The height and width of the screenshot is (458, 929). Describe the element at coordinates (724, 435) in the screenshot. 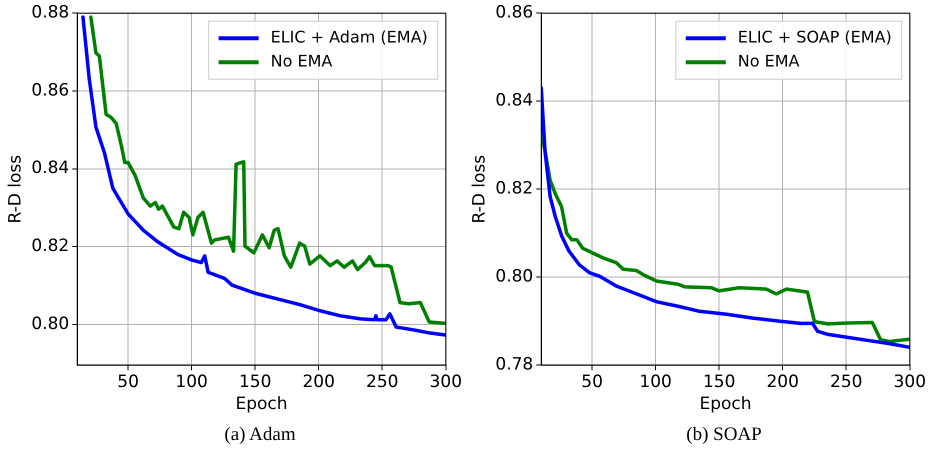

I see `text: (b) SOAP` at that location.